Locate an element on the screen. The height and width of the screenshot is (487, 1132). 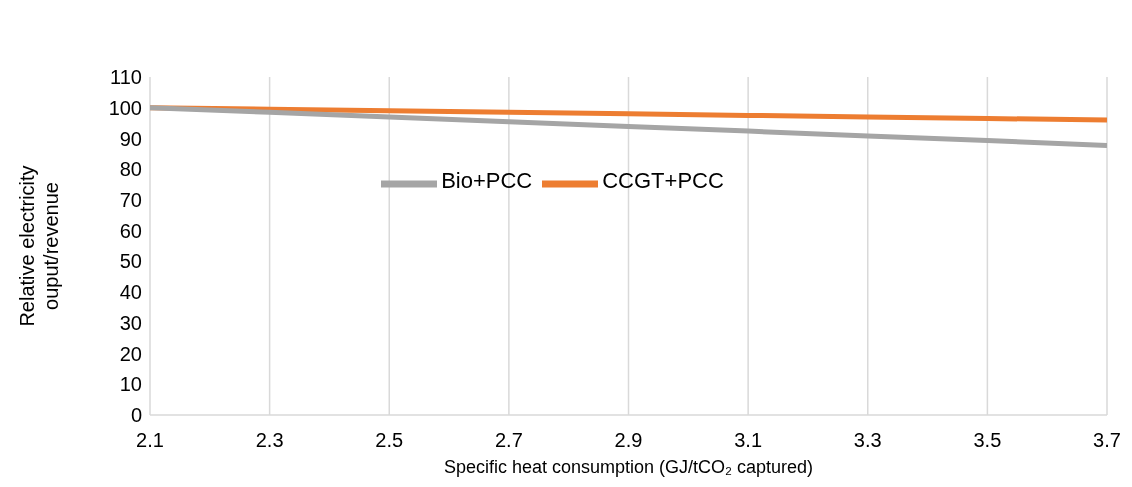
x-axis-title: Specific heat consumption (GJ/tCO₂ captured) is located at coordinates (628, 467).